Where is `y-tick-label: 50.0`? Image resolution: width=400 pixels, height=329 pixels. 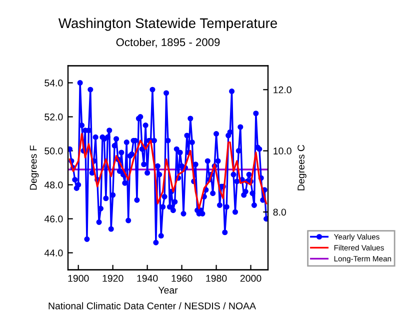
y-tick-label: 50.0 is located at coordinates (53, 151).